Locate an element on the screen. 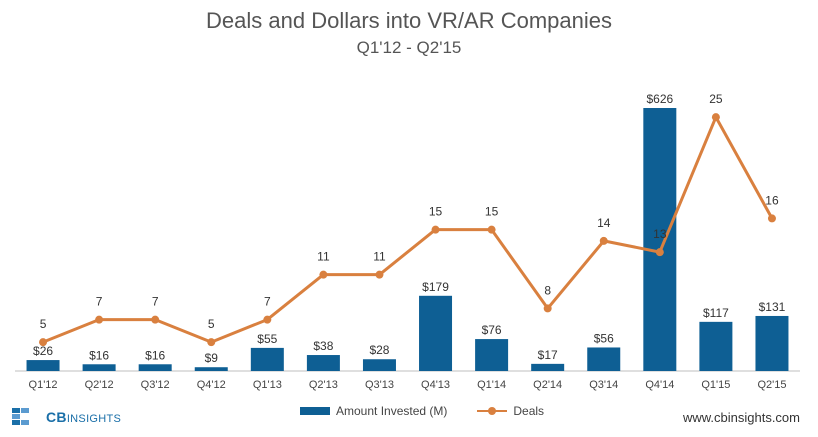  x-tick-label: Q1'14 is located at coordinates (491, 385).